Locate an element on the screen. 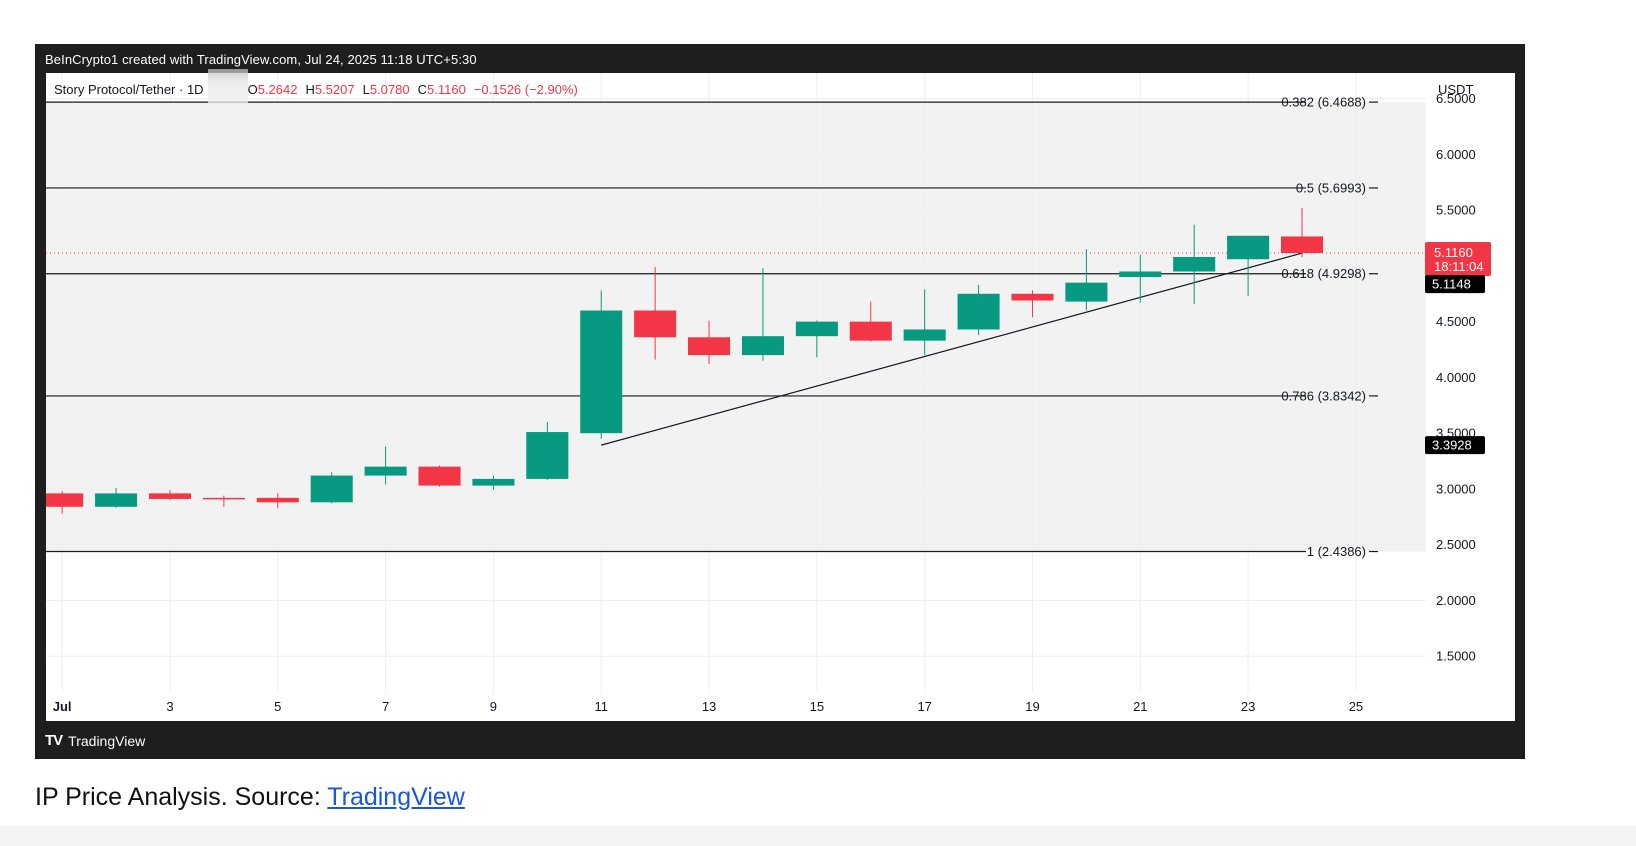 This screenshot has height=846, width=1636. image-caption: IP Price Analysis. Source: TradingView is located at coordinates (250, 797).